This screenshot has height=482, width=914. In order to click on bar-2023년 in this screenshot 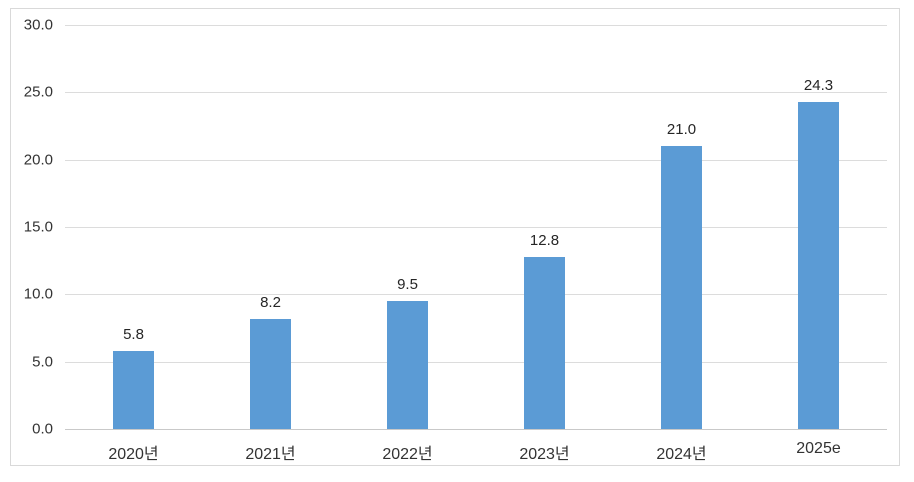, I will do `click(544, 342)`.